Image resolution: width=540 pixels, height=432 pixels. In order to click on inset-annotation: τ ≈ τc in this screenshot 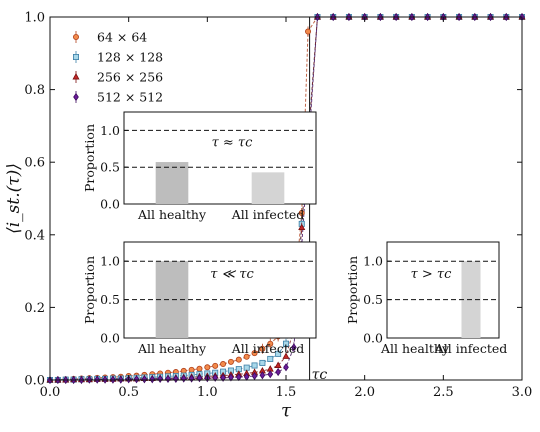, I will do `click(233, 143)`.